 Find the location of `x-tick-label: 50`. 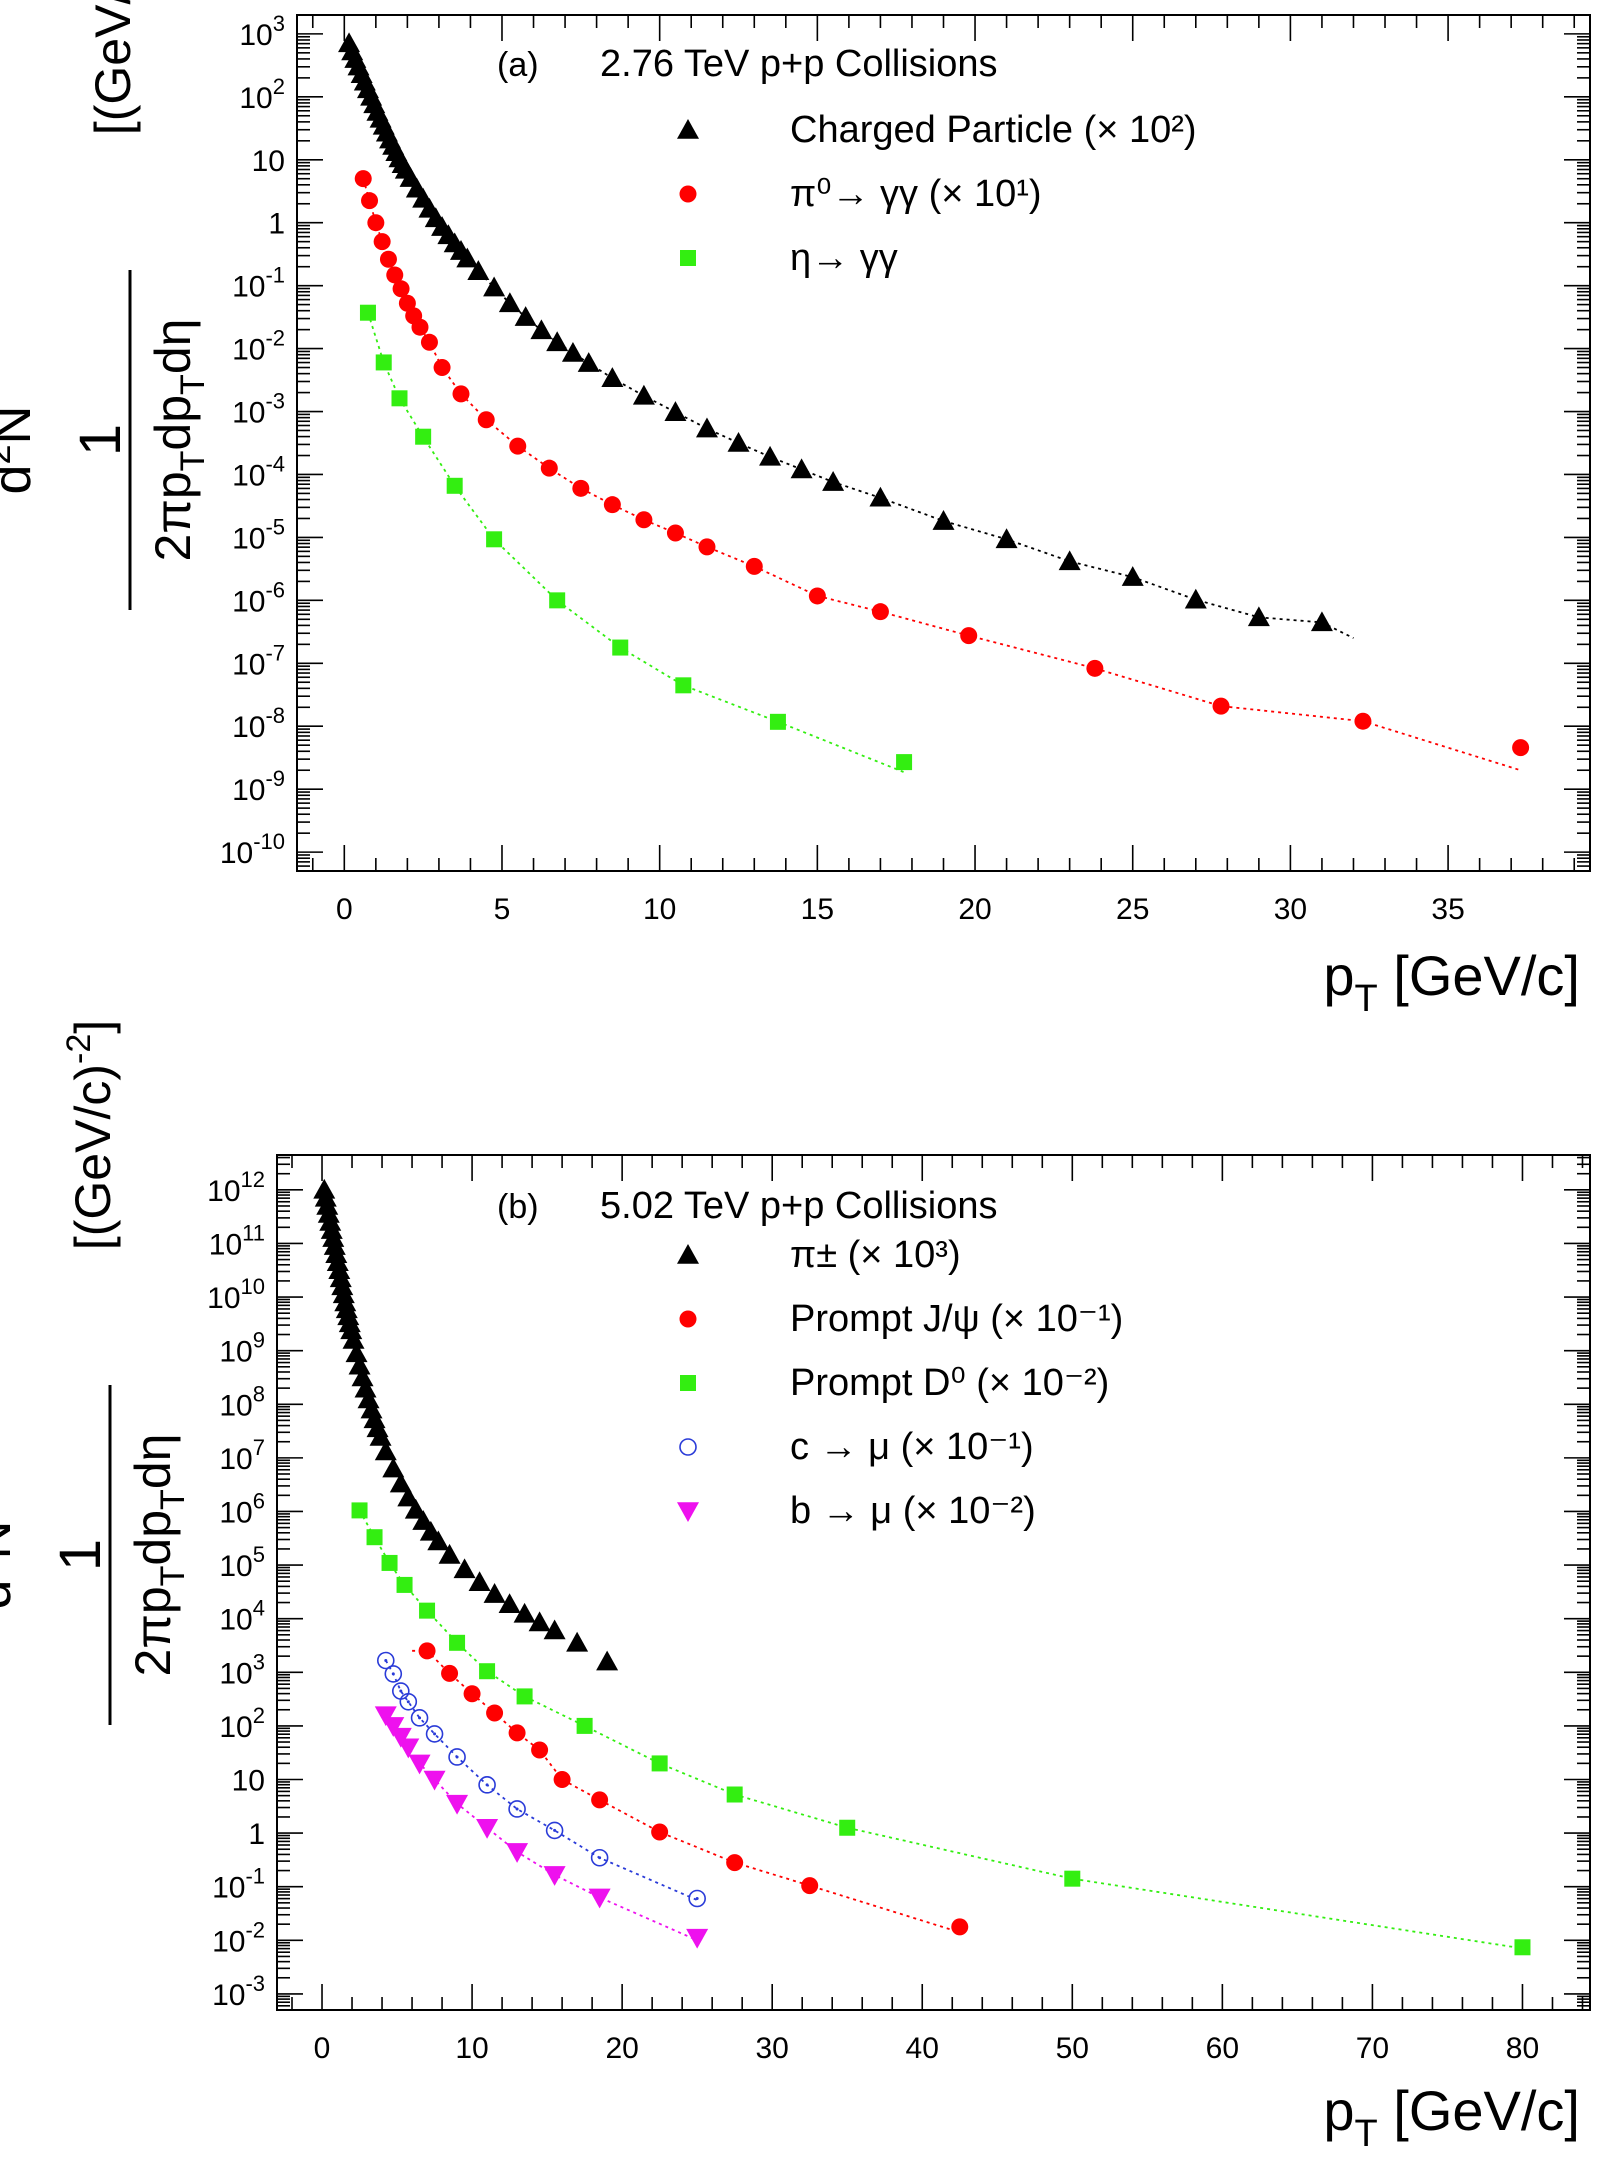

x-tick-label: 50 is located at coordinates (1072, 2048).